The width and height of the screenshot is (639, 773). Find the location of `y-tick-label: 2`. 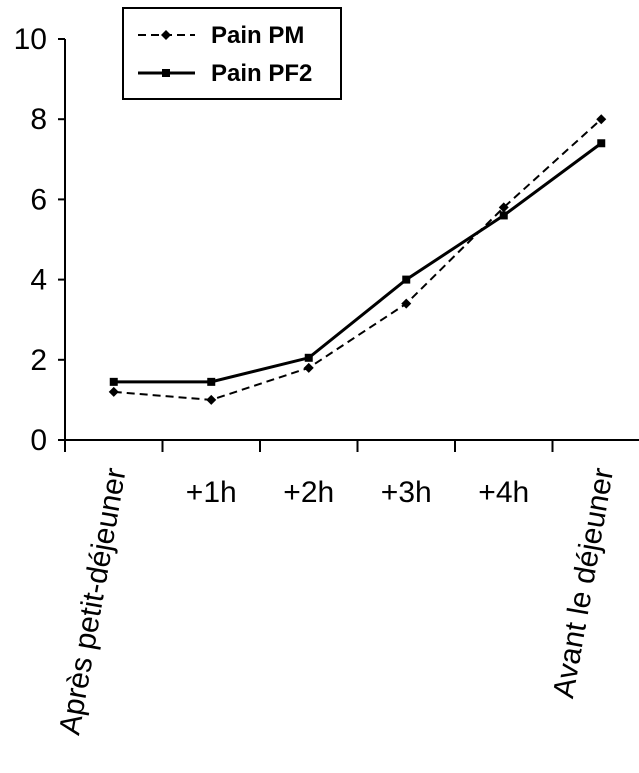

y-tick-label: 2 is located at coordinates (38, 360).